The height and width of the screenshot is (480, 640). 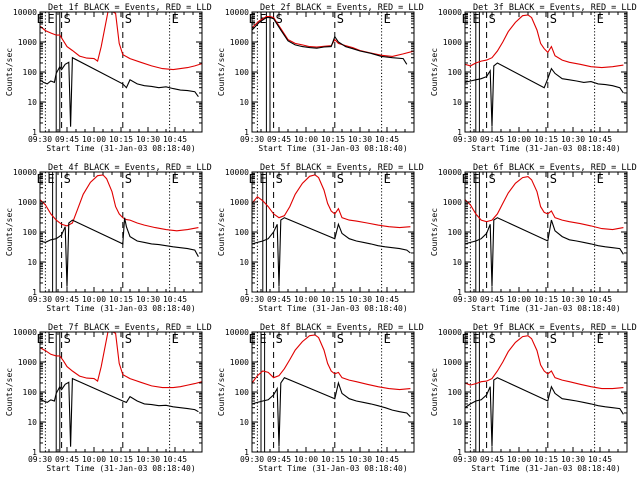 I want to click on panel-detector: Det 1f, so click(x=66, y=8).